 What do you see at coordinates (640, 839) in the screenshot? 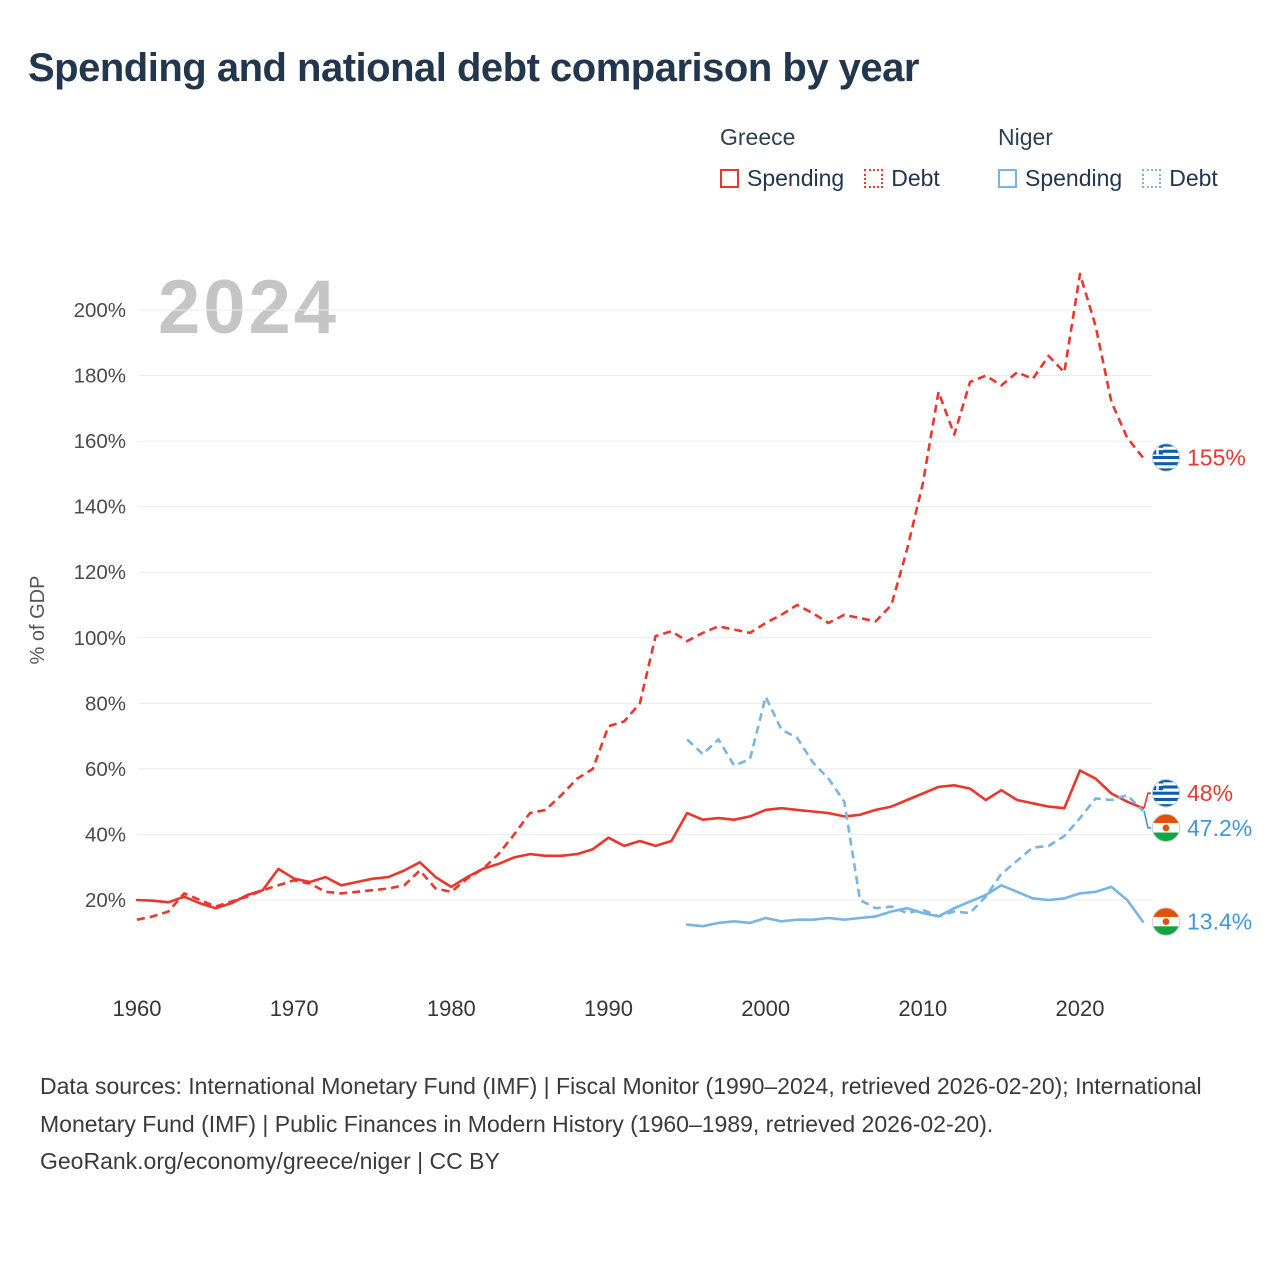
I see `series-greece-spending` at bounding box center [640, 839].